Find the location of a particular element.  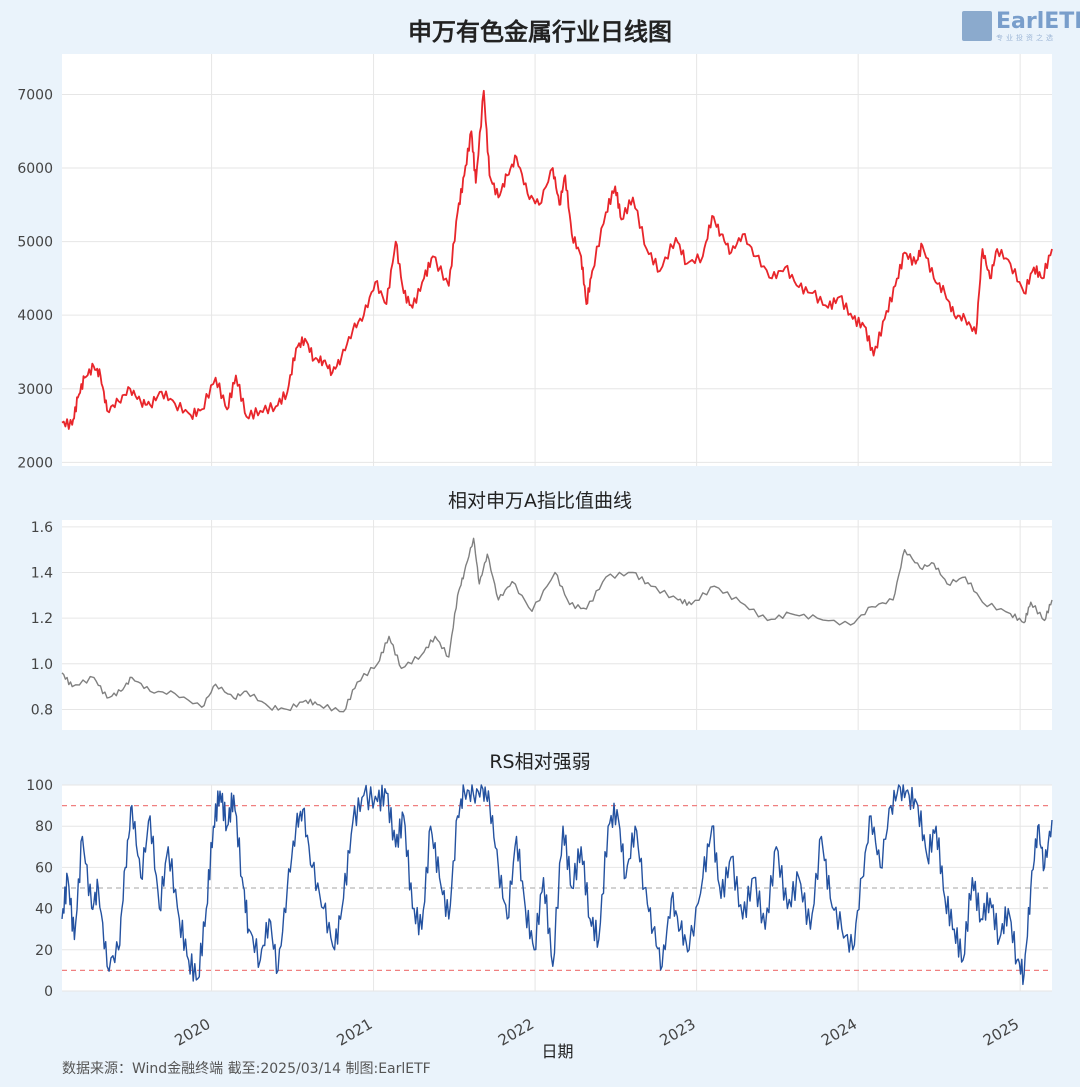

ytick-label-0-6000: 6000 is located at coordinates (35, 169).